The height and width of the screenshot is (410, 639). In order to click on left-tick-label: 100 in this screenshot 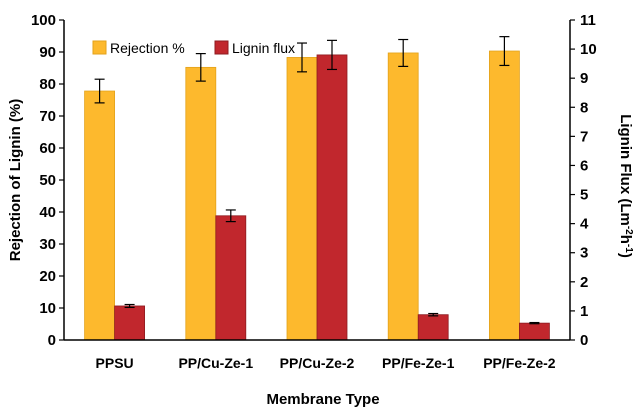, I will do `click(43, 20)`.